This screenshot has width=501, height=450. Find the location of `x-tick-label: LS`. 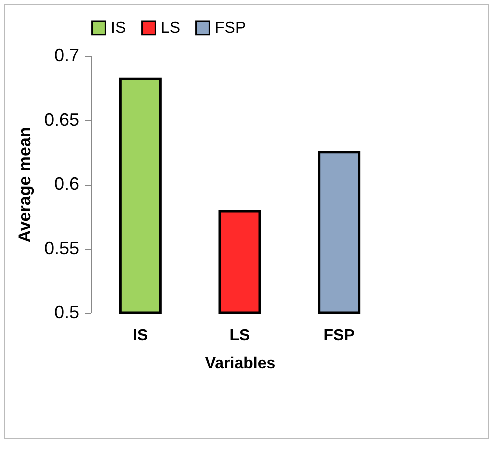

x-tick-label: LS is located at coordinates (240, 336).